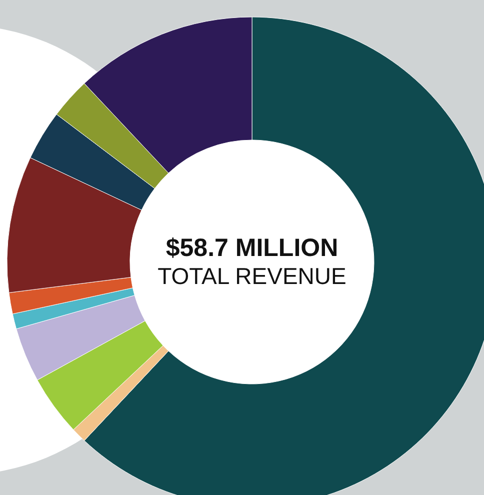  I want to click on text: TOTAL REVENUE, so click(252, 276).